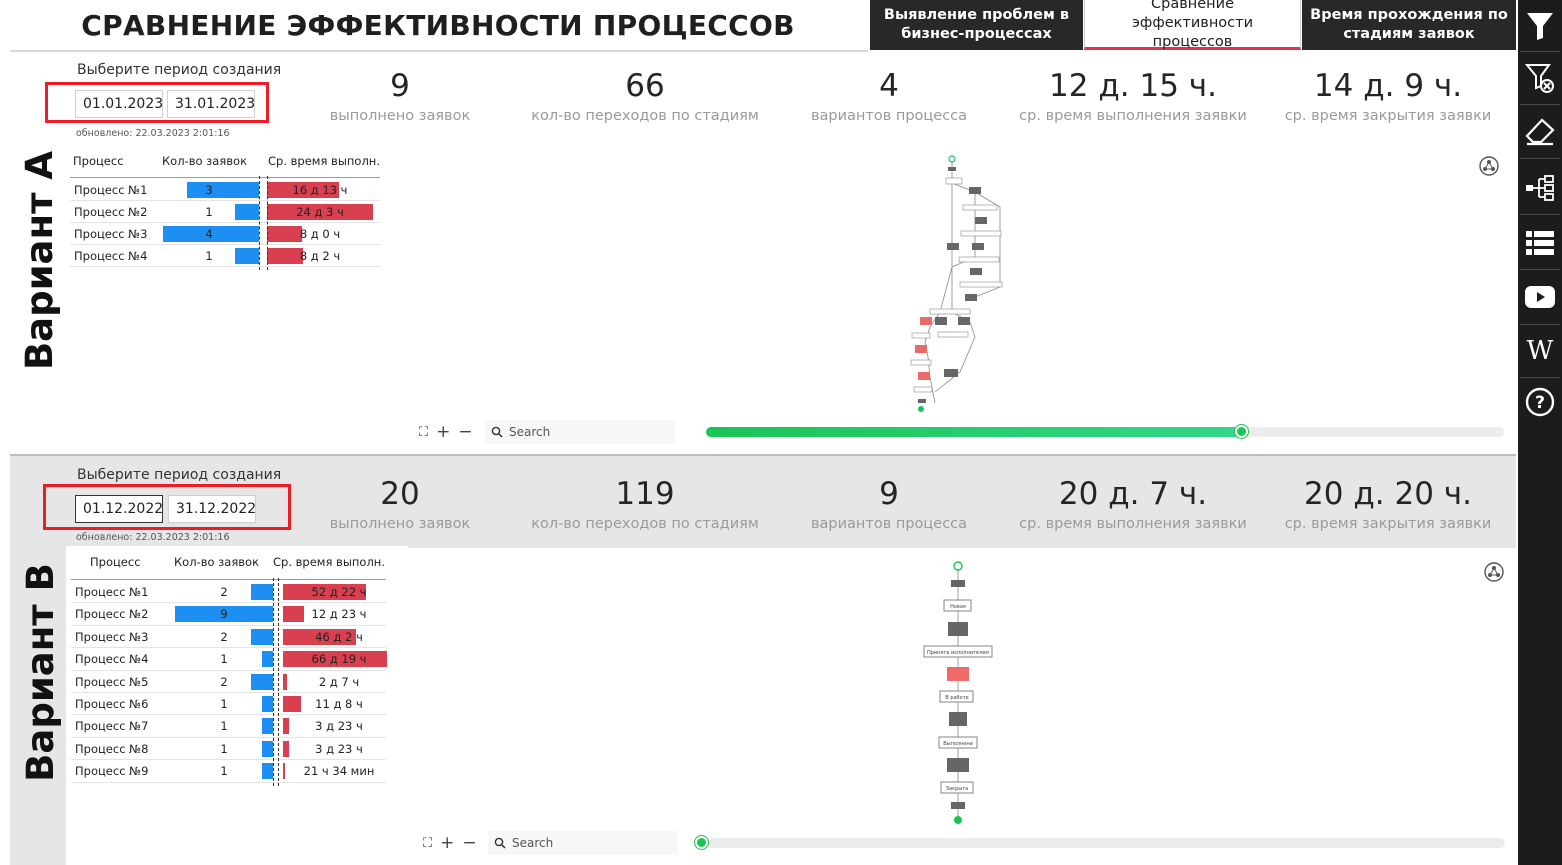  What do you see at coordinates (225, 177) in the screenshot?
I see `header-divider` at bounding box center [225, 177].